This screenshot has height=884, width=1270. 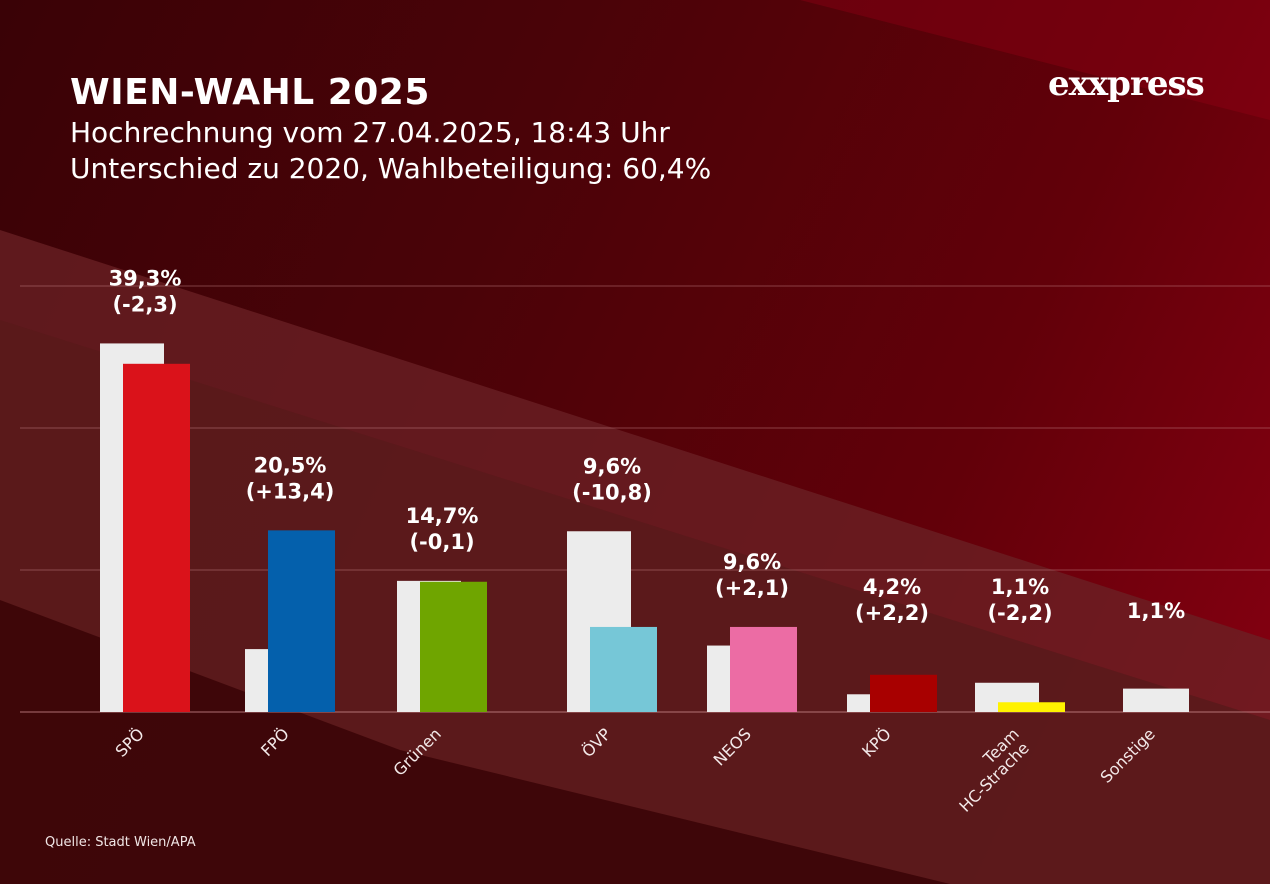 What do you see at coordinates (144, 304) in the screenshot?
I see `change-label: (-2,3)` at bounding box center [144, 304].